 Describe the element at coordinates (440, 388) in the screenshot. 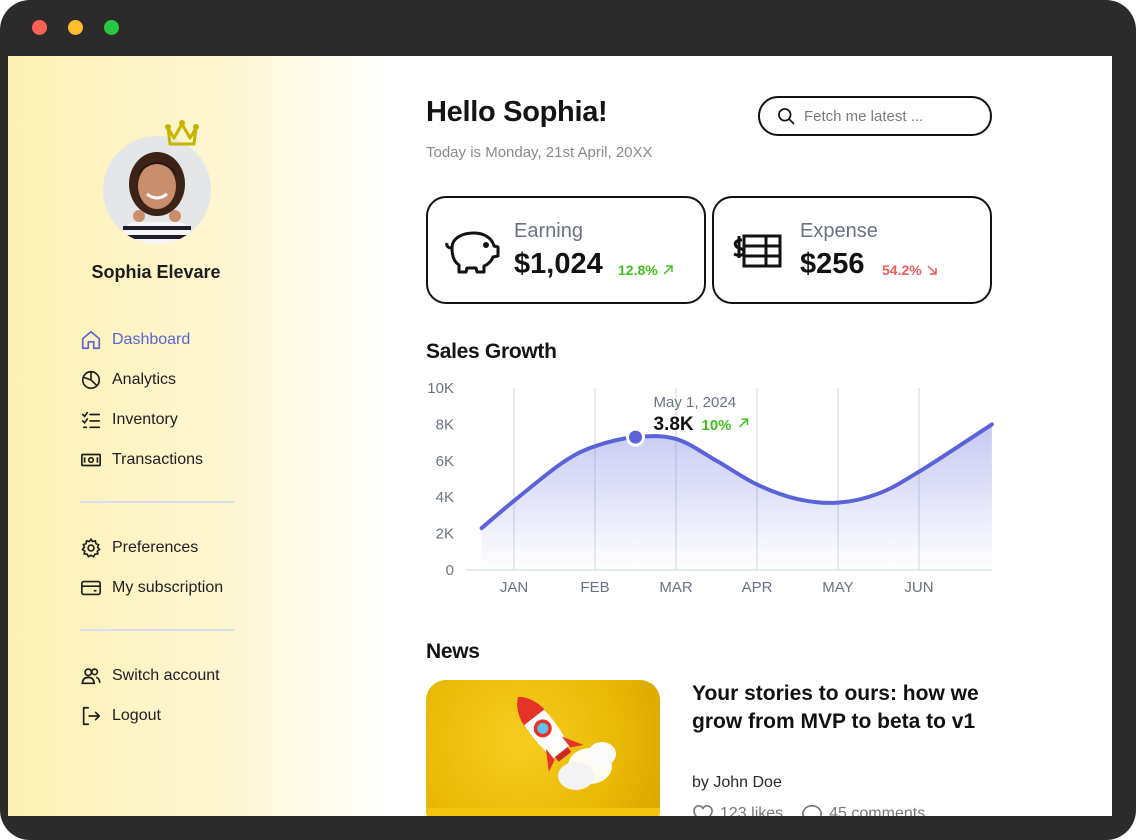

I see `y-tick-label: 10K` at that location.